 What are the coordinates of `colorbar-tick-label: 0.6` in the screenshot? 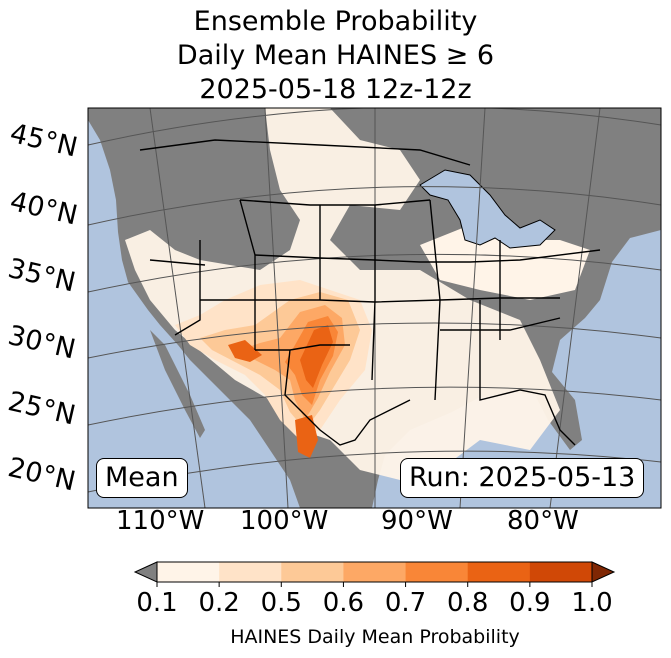 It's located at (343, 603).